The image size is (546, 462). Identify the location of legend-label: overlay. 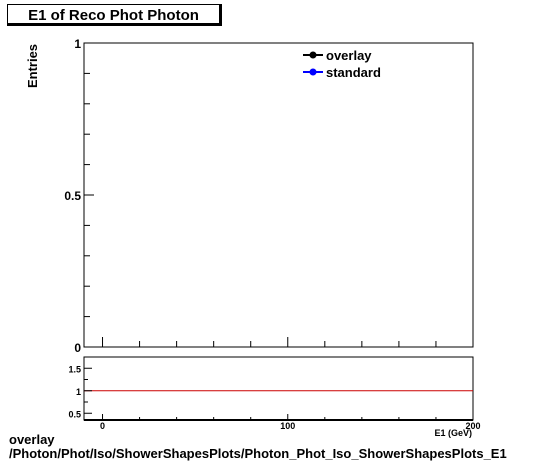
(349, 55).